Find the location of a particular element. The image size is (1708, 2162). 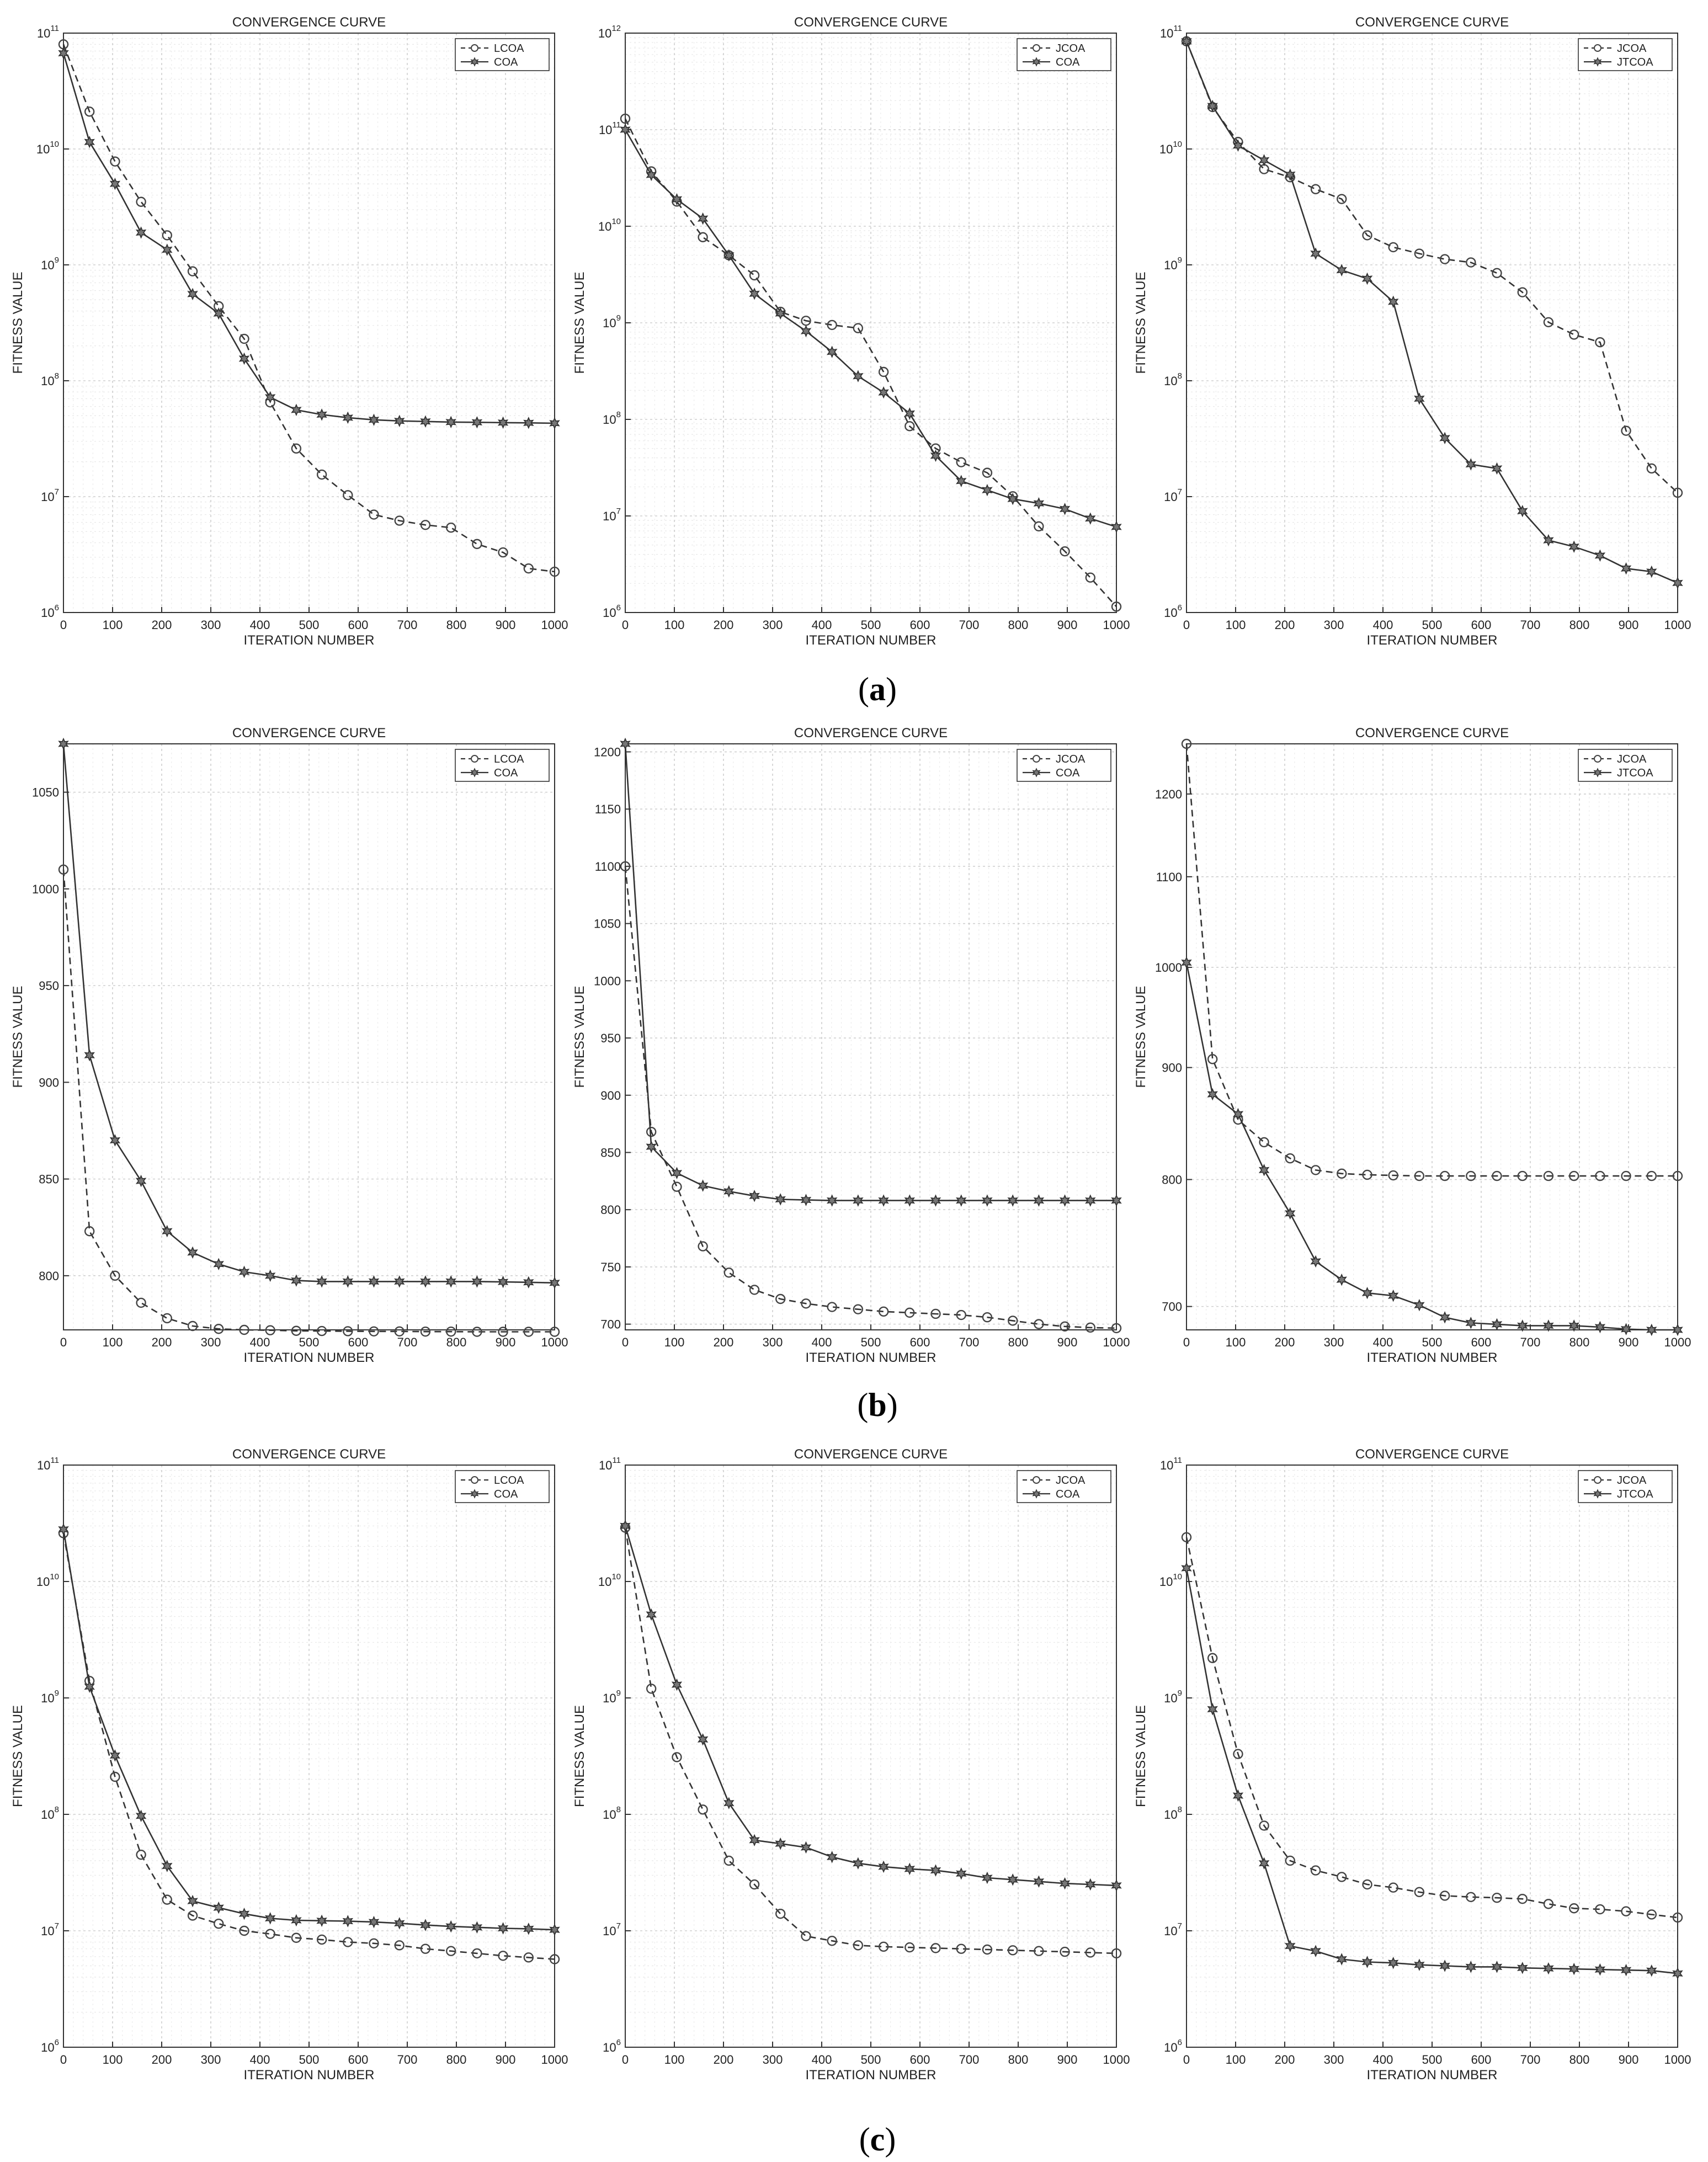

chart-c-1-legend-box is located at coordinates (502, 1486).